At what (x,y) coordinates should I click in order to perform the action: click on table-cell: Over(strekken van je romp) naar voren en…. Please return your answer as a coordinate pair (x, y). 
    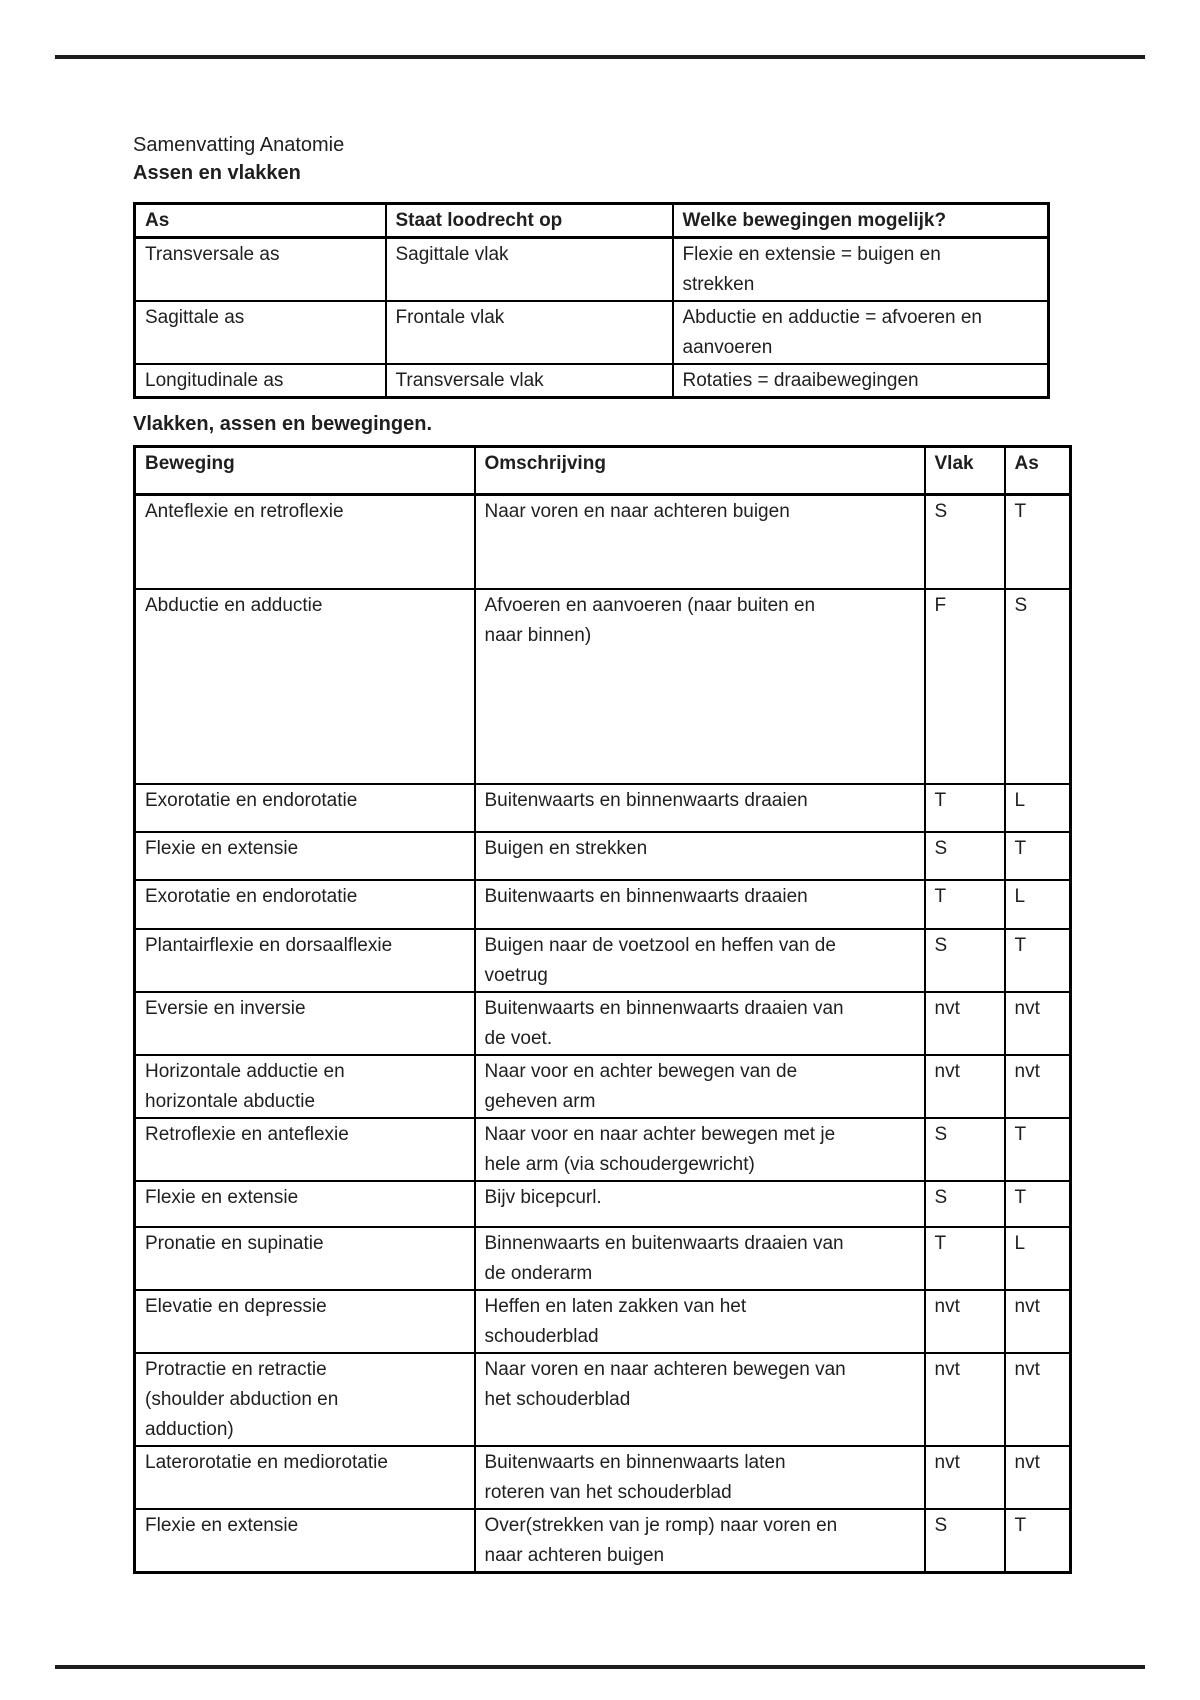
    Looking at the image, I should click on (699, 1540).